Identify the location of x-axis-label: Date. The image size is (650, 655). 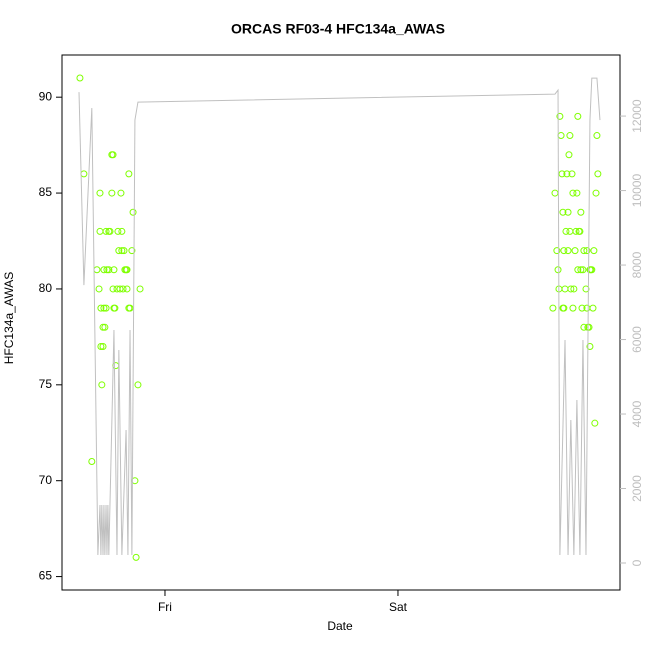
(340, 626).